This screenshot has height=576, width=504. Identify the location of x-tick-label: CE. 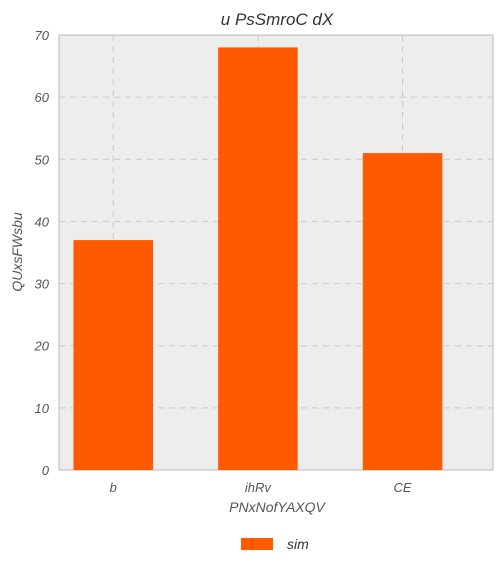
(403, 487).